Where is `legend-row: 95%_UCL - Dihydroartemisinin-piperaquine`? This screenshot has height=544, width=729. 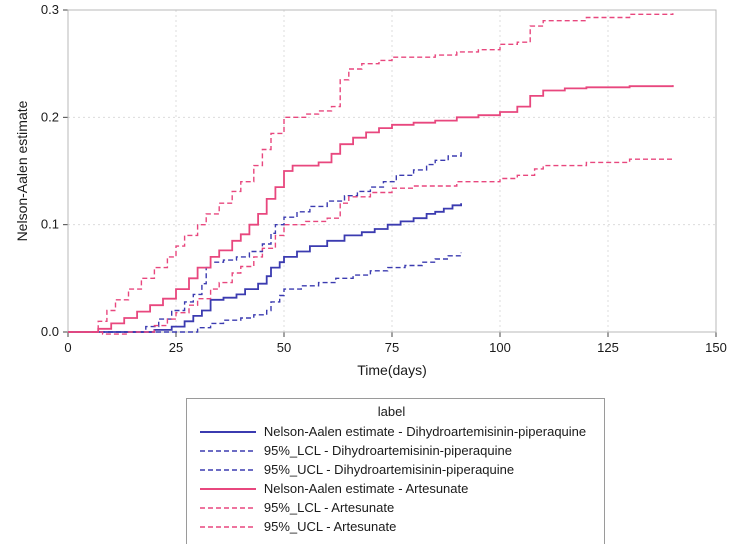 legend-row: 95%_UCL - Dihydroartemisinin-piperaquine is located at coordinates (391, 469).